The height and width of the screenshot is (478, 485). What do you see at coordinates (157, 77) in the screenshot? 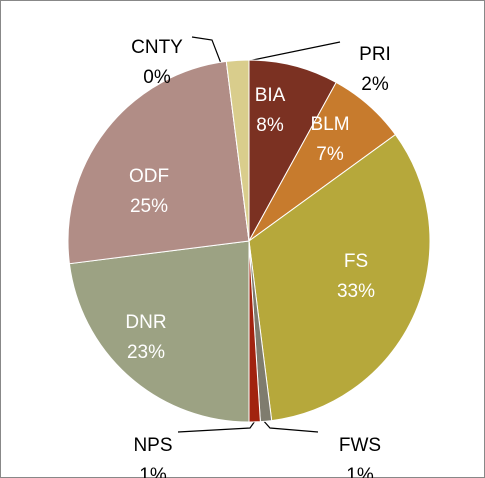
I see `slice-value-label: 0%` at bounding box center [157, 77].